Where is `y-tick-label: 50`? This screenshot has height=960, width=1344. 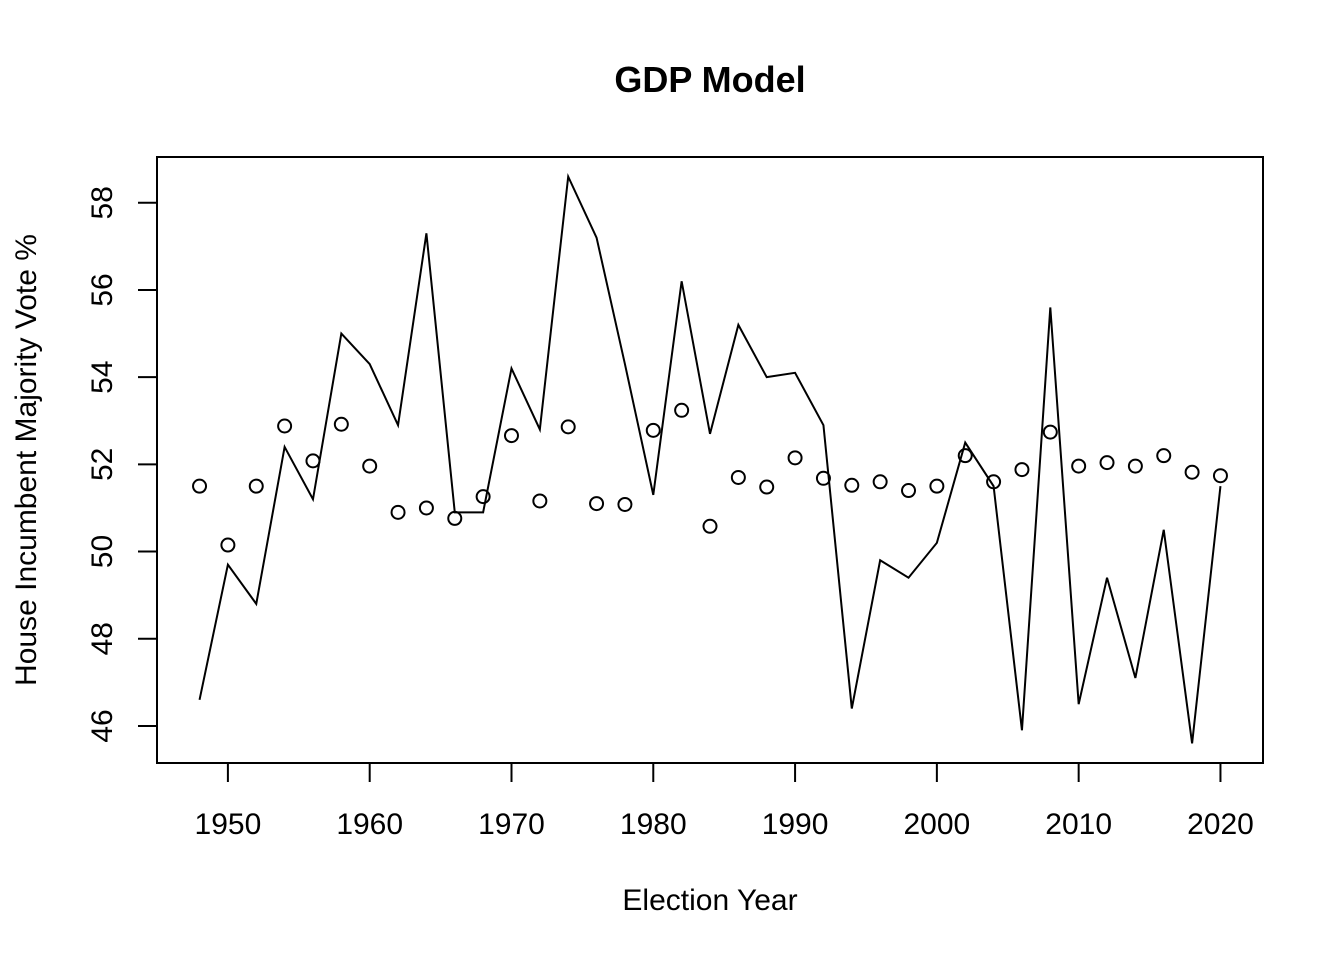
y-tick-label: 50 is located at coordinates (102, 551).